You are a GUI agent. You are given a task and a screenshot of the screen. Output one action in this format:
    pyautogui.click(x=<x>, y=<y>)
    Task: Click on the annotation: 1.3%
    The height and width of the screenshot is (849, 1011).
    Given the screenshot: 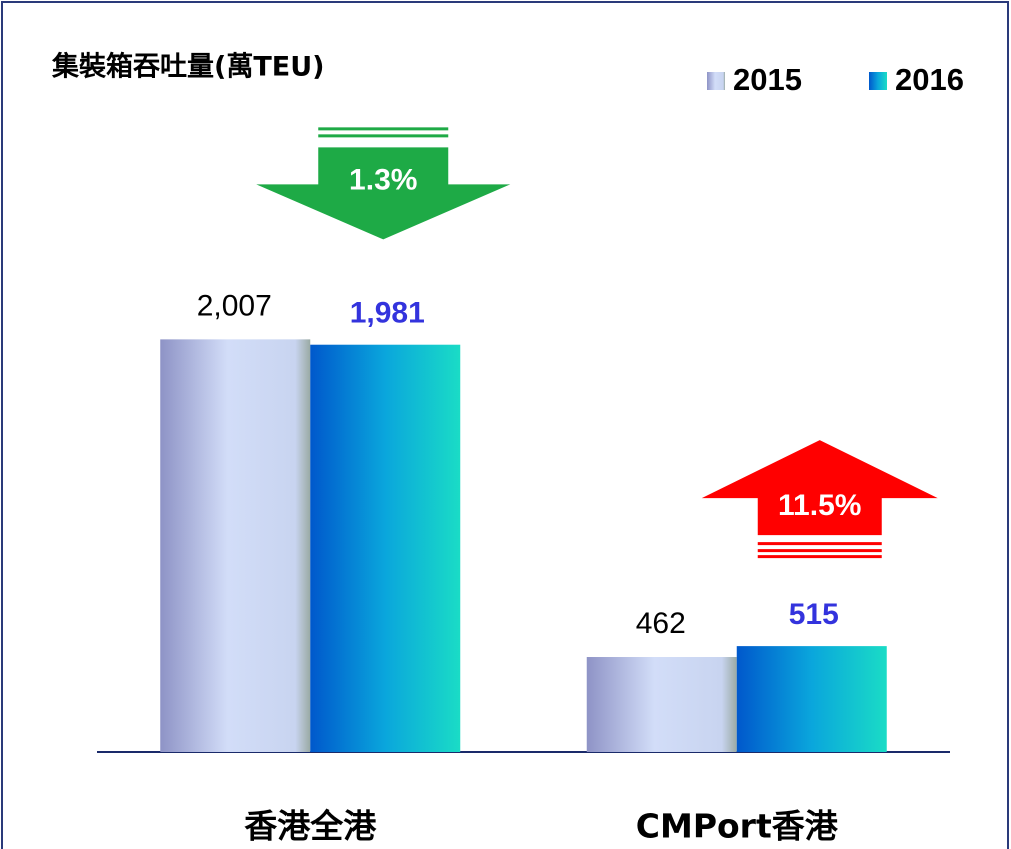 What is the action you would take?
    pyautogui.click(x=383, y=179)
    